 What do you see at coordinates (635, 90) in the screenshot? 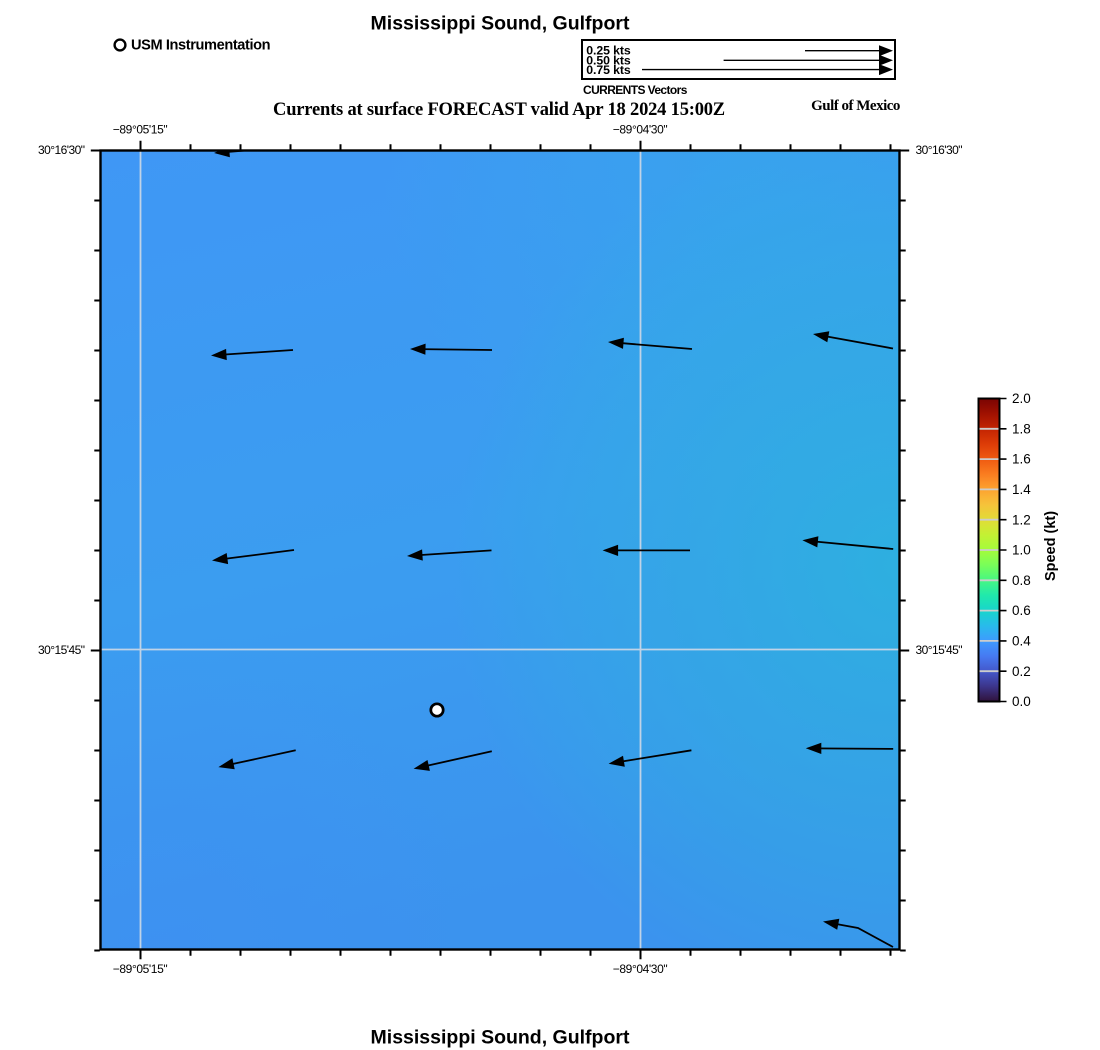
I see `svg-text: CURRENTS Vectors` at bounding box center [635, 90].